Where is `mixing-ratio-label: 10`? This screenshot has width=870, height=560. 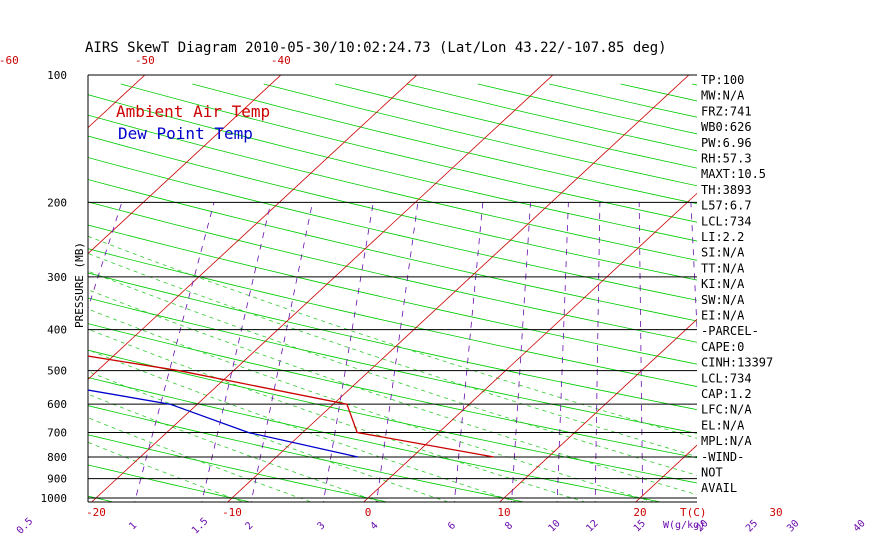
mixing-ratio-label: 10 is located at coordinates (554, 526).